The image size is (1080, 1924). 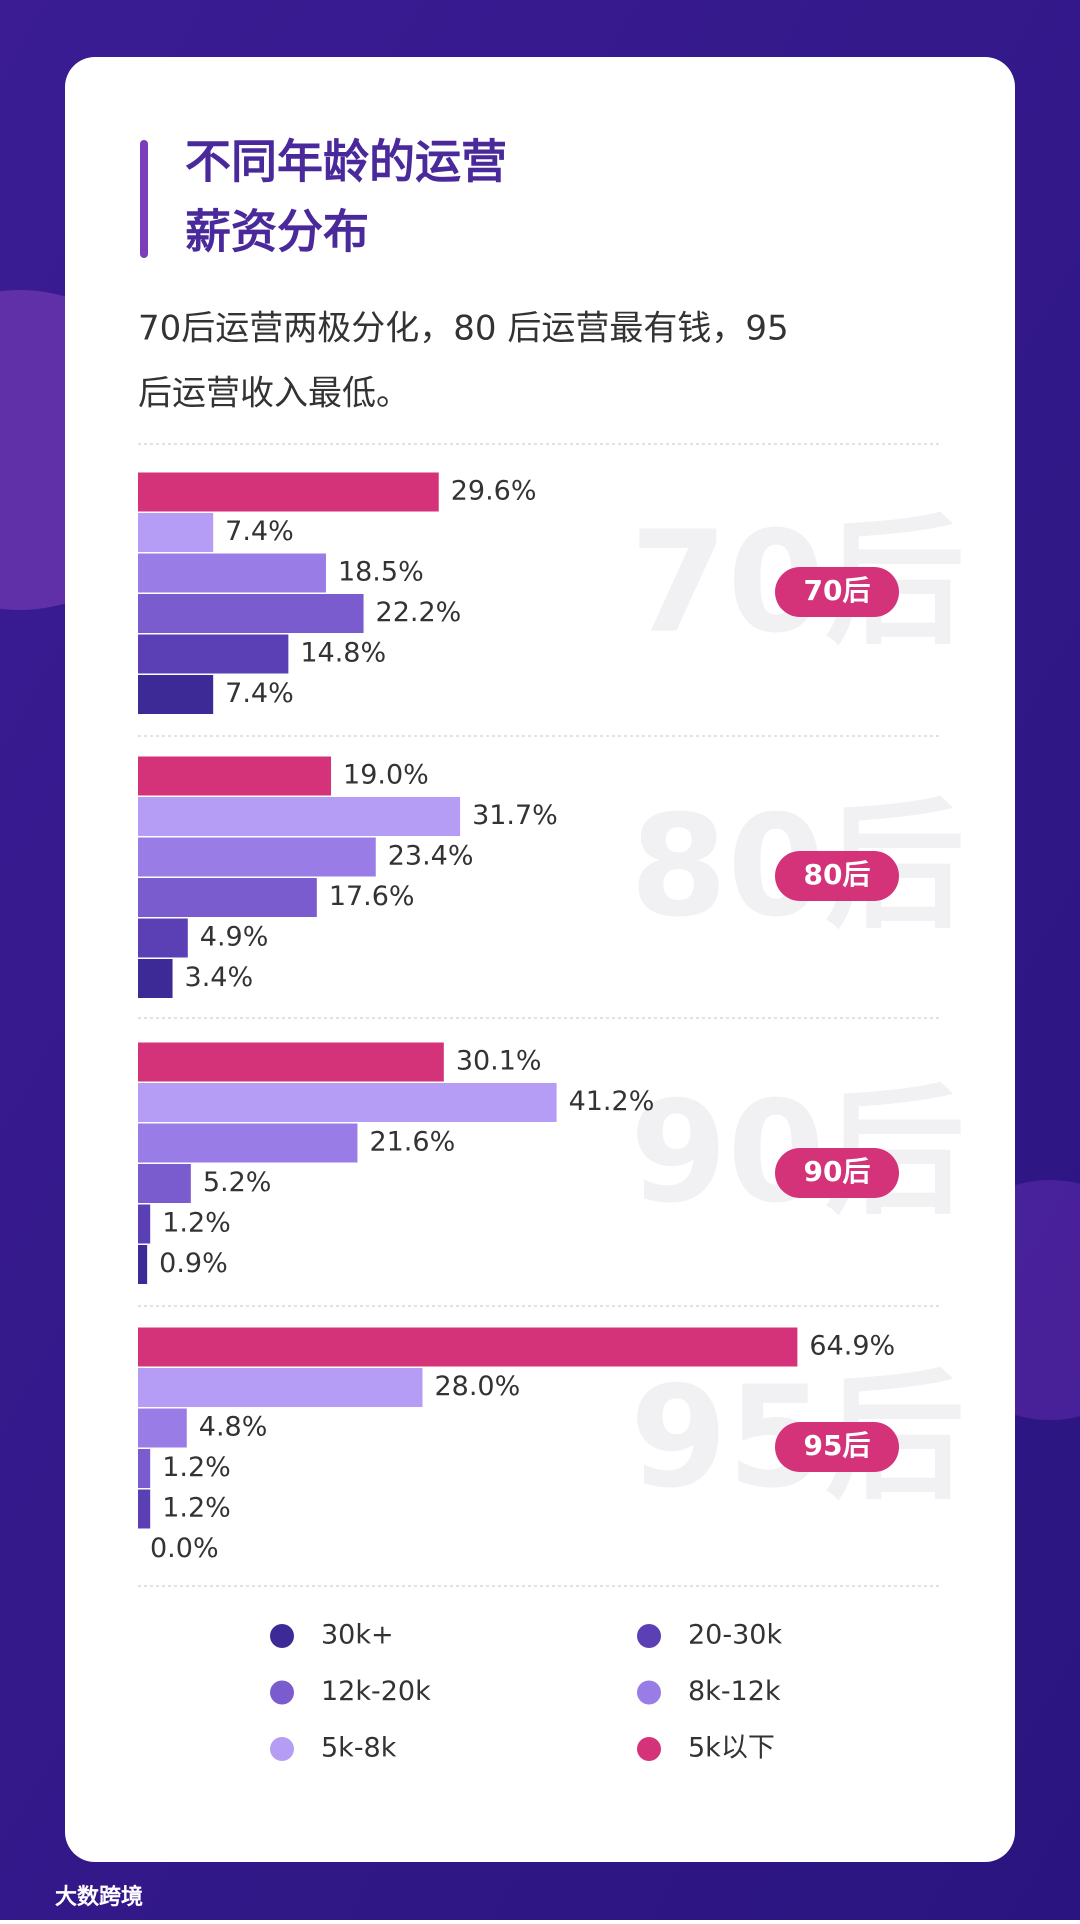 I want to click on value-label: 5.2%, so click(x=237, y=1182).